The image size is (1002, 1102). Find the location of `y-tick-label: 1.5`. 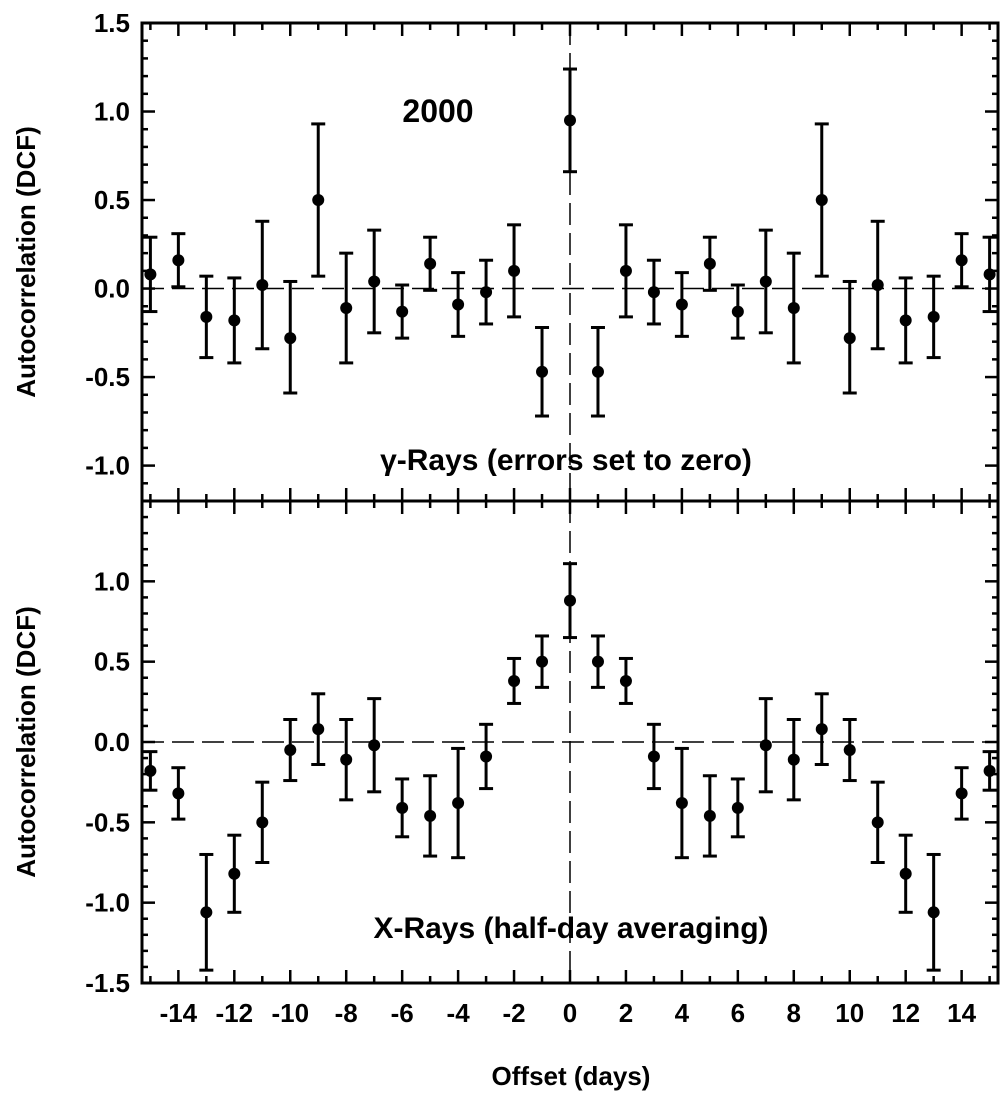

y-tick-label: 1.5 is located at coordinates (112, 23).